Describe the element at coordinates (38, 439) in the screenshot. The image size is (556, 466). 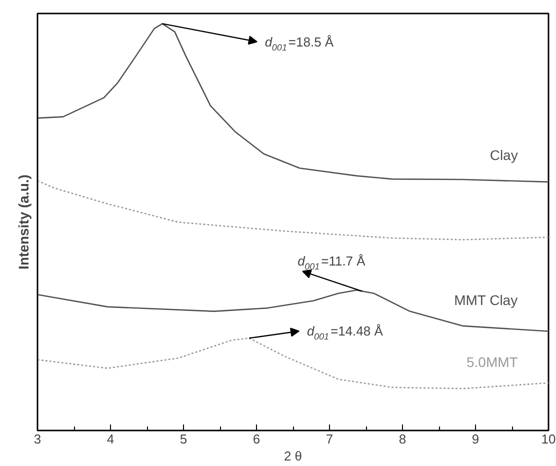
I see `x-tick-label: 3` at that location.